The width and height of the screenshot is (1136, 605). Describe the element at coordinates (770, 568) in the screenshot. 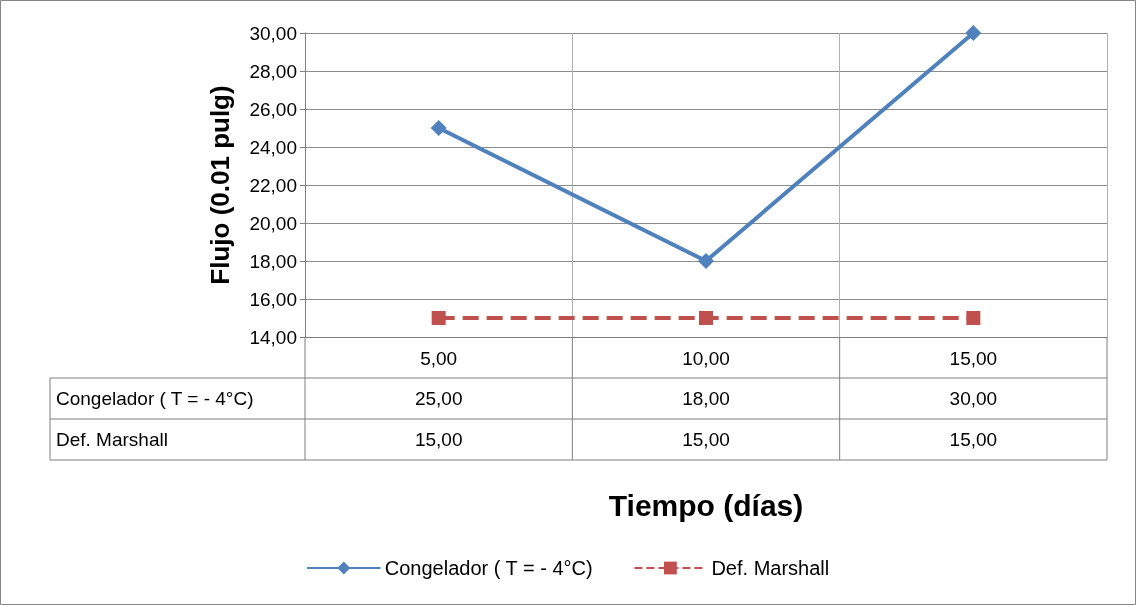

I see `legend-label: Def. Marshall` at that location.